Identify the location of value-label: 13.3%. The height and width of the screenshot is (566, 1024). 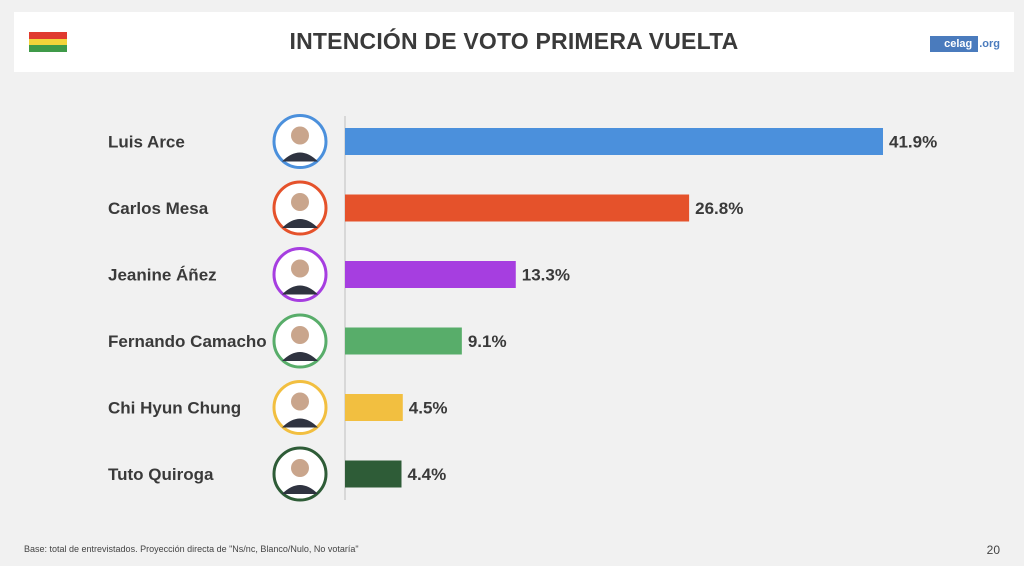
(546, 275).